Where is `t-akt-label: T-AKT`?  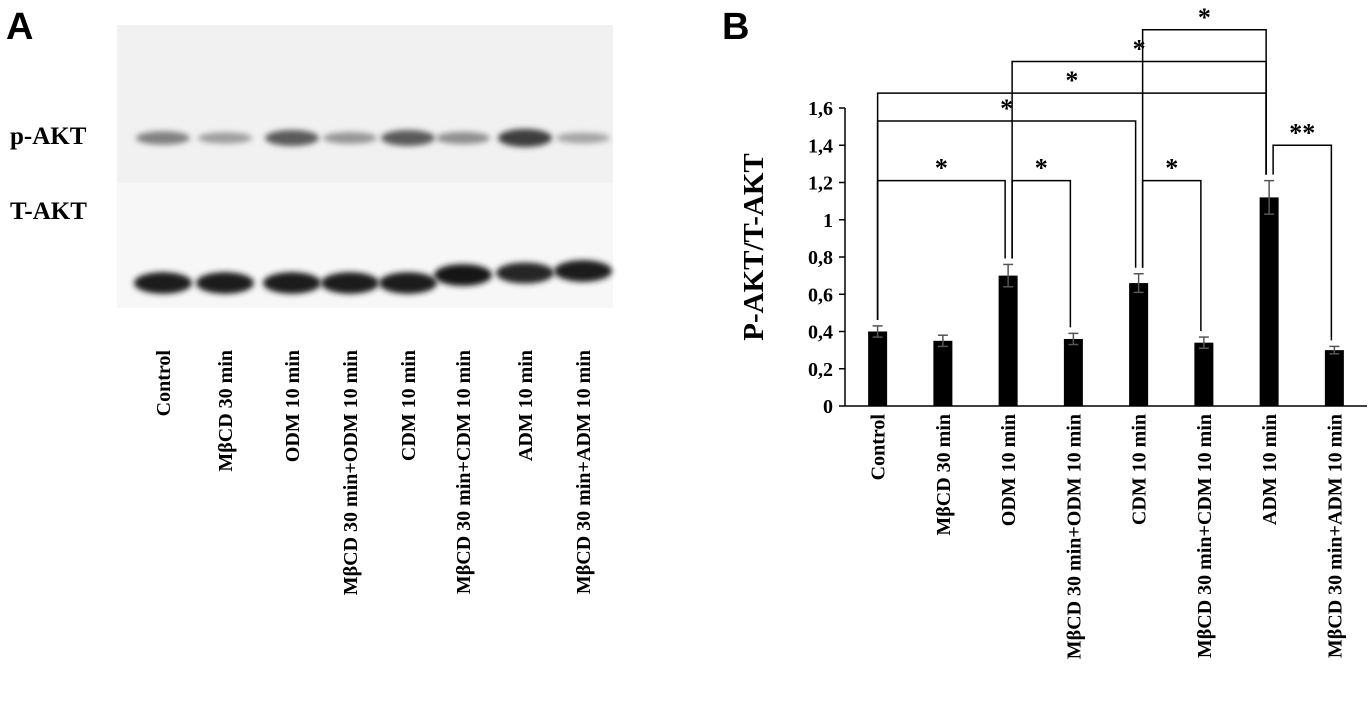 t-akt-label: T-AKT is located at coordinates (48, 211).